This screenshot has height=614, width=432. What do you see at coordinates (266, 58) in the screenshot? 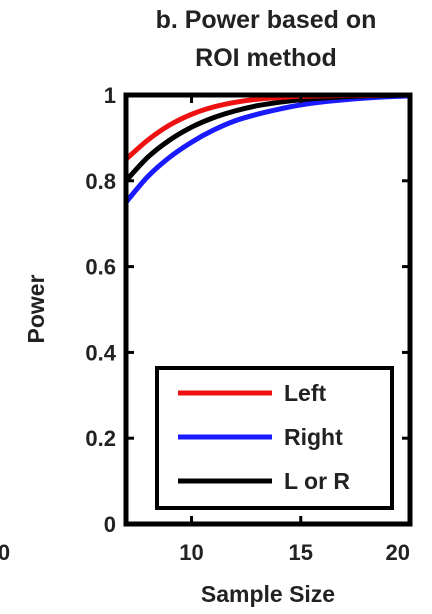
I see `chart-title-line-2: ROI method` at bounding box center [266, 58].